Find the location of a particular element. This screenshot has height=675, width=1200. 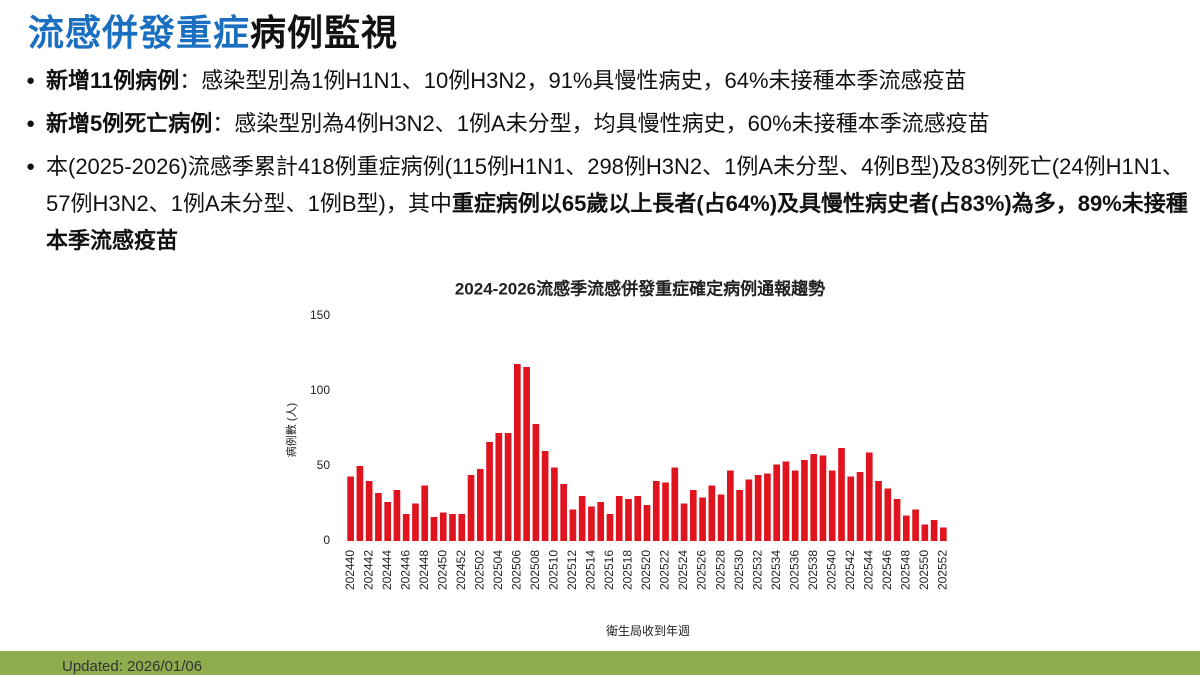

x-tick-label: 202544 is located at coordinates (868, 570).